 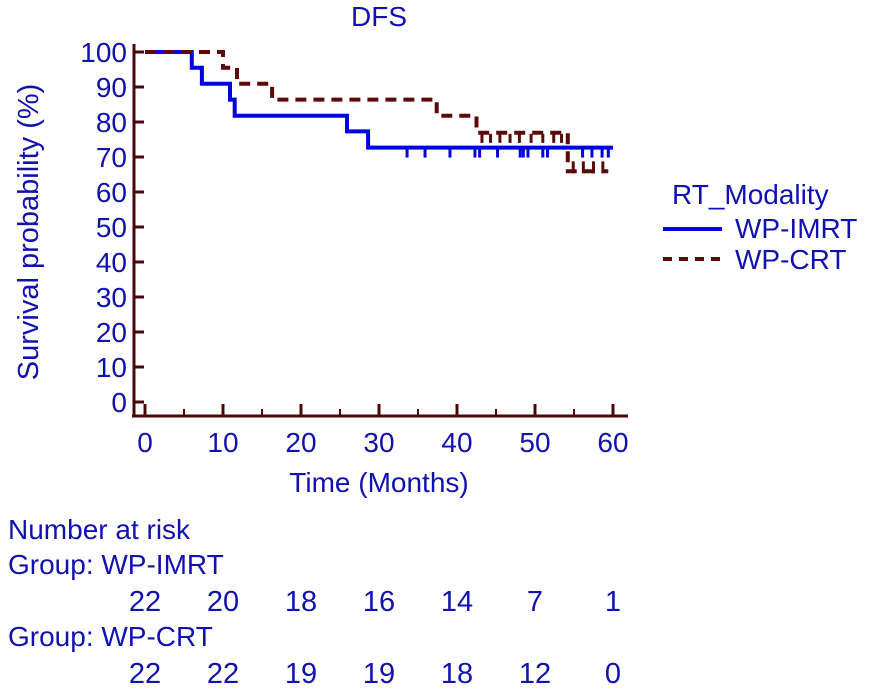 I want to click on x-tick-label: 50, so click(x=535, y=442).